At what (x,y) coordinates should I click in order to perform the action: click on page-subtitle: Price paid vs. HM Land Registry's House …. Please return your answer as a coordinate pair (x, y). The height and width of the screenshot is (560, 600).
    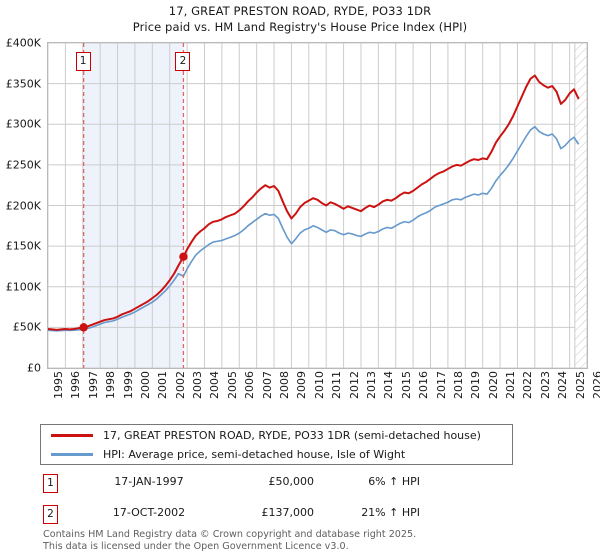
    Looking at the image, I should click on (300, 27).